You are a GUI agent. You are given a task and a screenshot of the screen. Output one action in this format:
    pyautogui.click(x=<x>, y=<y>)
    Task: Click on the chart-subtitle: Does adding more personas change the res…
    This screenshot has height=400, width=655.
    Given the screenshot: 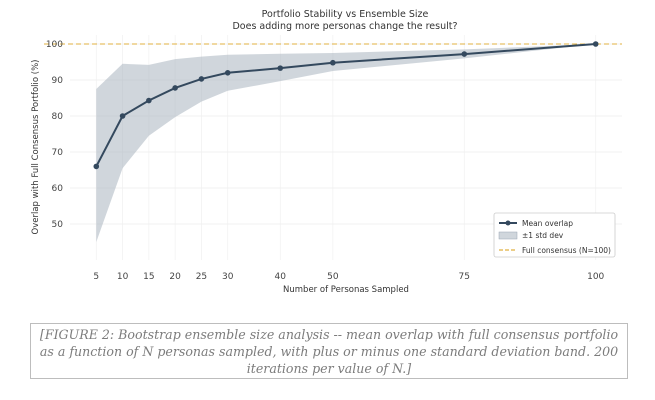 What is the action you would take?
    pyautogui.click(x=344, y=26)
    